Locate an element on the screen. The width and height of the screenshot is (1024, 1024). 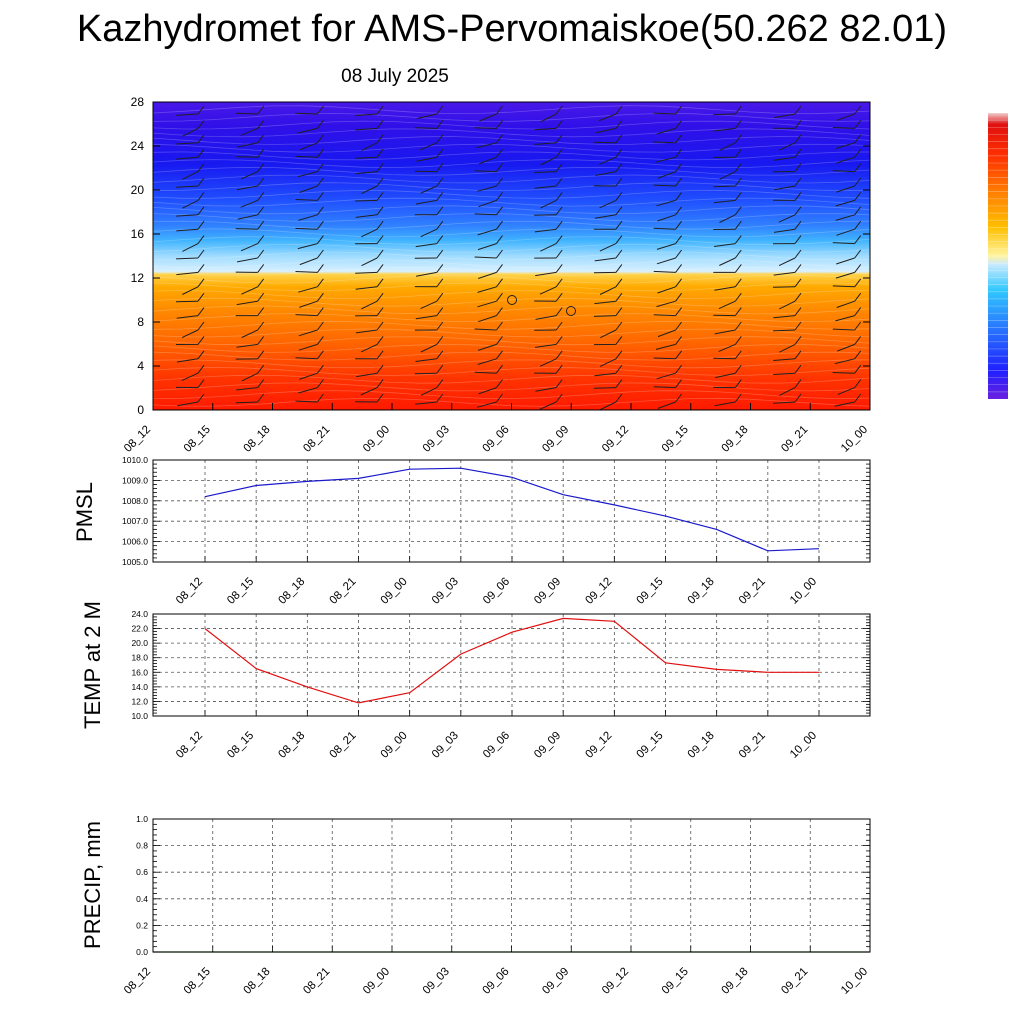
x-tick-label: 09_09 is located at coordinates (547, 591).